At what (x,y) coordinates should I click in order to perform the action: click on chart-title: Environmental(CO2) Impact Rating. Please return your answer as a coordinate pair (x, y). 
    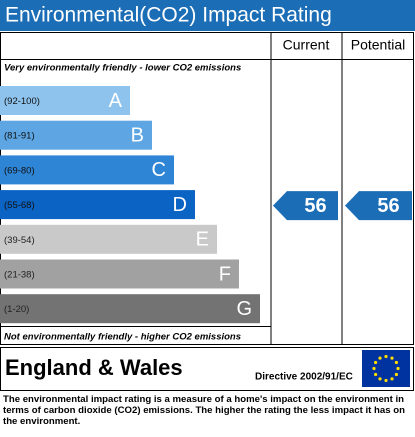
    Looking at the image, I should click on (168, 15).